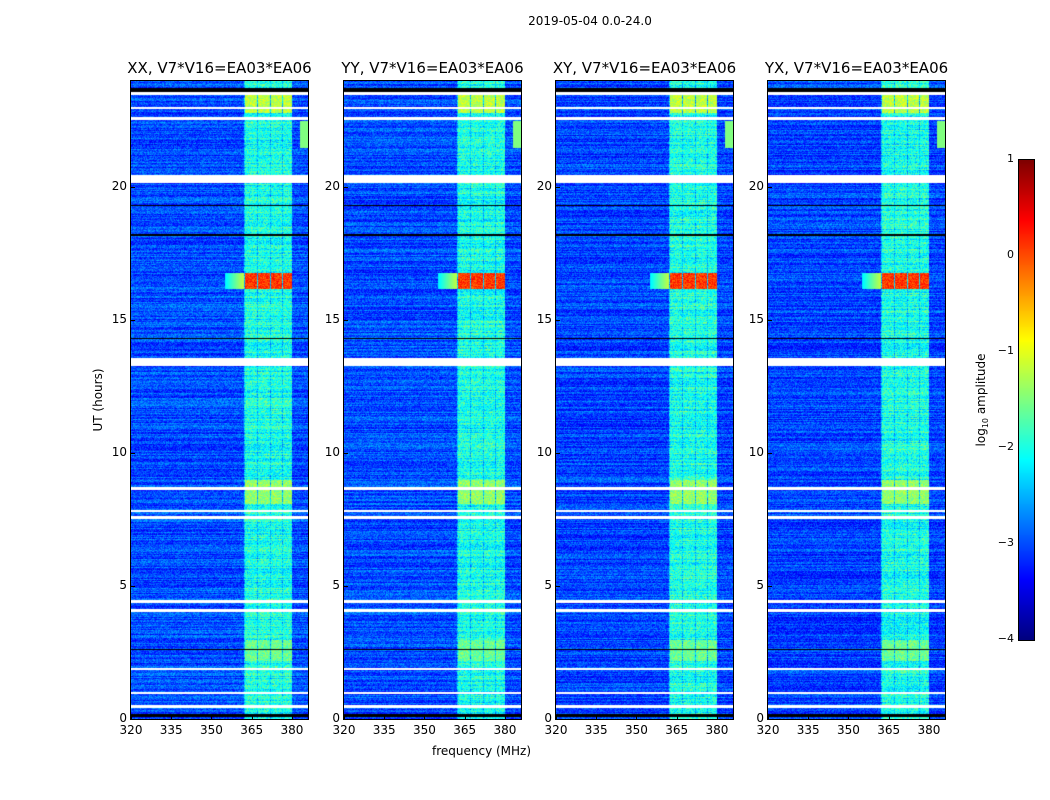 This screenshot has width=1050, height=800. Describe the element at coordinates (432, 68) in the screenshot. I see `panel-title: YY, V7*V16=EA03*EA06` at that location.